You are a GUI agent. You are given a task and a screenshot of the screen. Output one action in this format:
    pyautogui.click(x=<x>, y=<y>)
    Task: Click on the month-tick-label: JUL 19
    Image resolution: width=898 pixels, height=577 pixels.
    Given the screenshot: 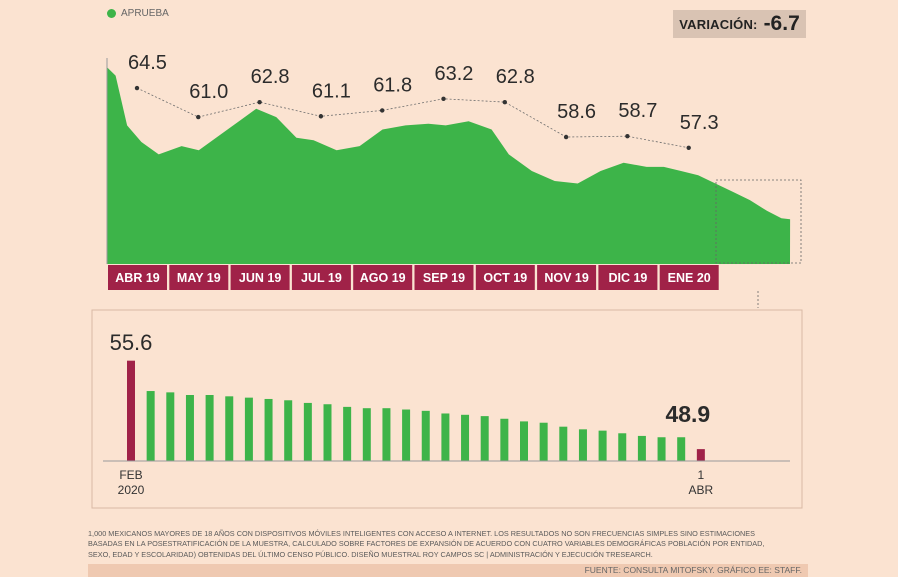 What is the action you would take?
    pyautogui.click(x=321, y=278)
    